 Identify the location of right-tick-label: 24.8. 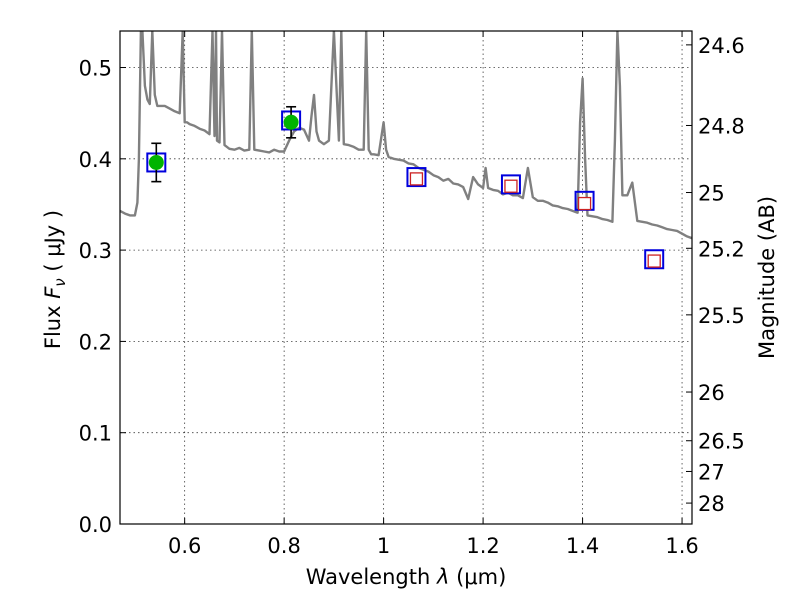
(721, 126).